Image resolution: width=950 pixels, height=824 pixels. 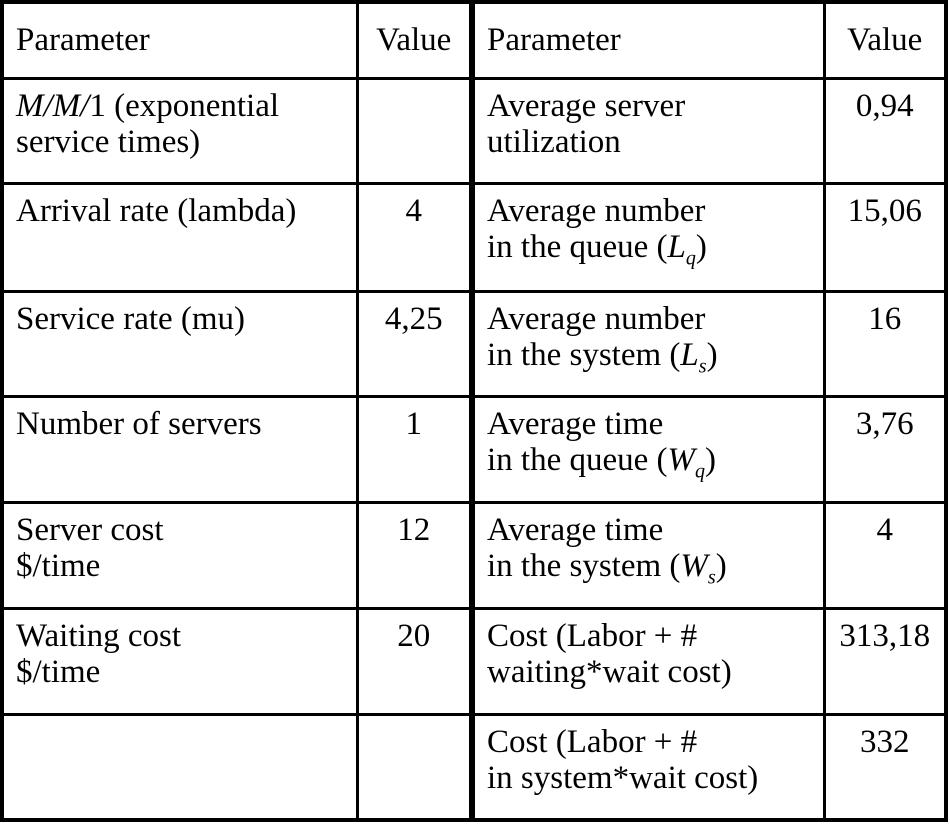 What do you see at coordinates (647, 130) in the screenshot?
I see `output-parameter-cell: Average server utilization` at bounding box center [647, 130].